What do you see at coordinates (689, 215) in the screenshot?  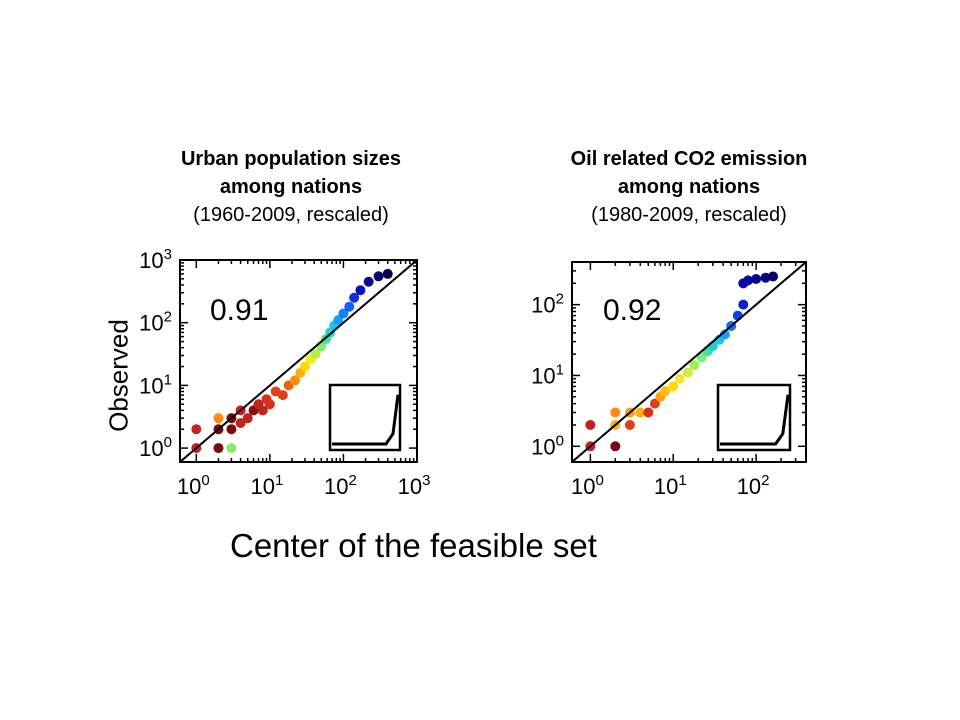 I see `chart-title-line3: (1980-2009, rescaled)` at bounding box center [689, 215].